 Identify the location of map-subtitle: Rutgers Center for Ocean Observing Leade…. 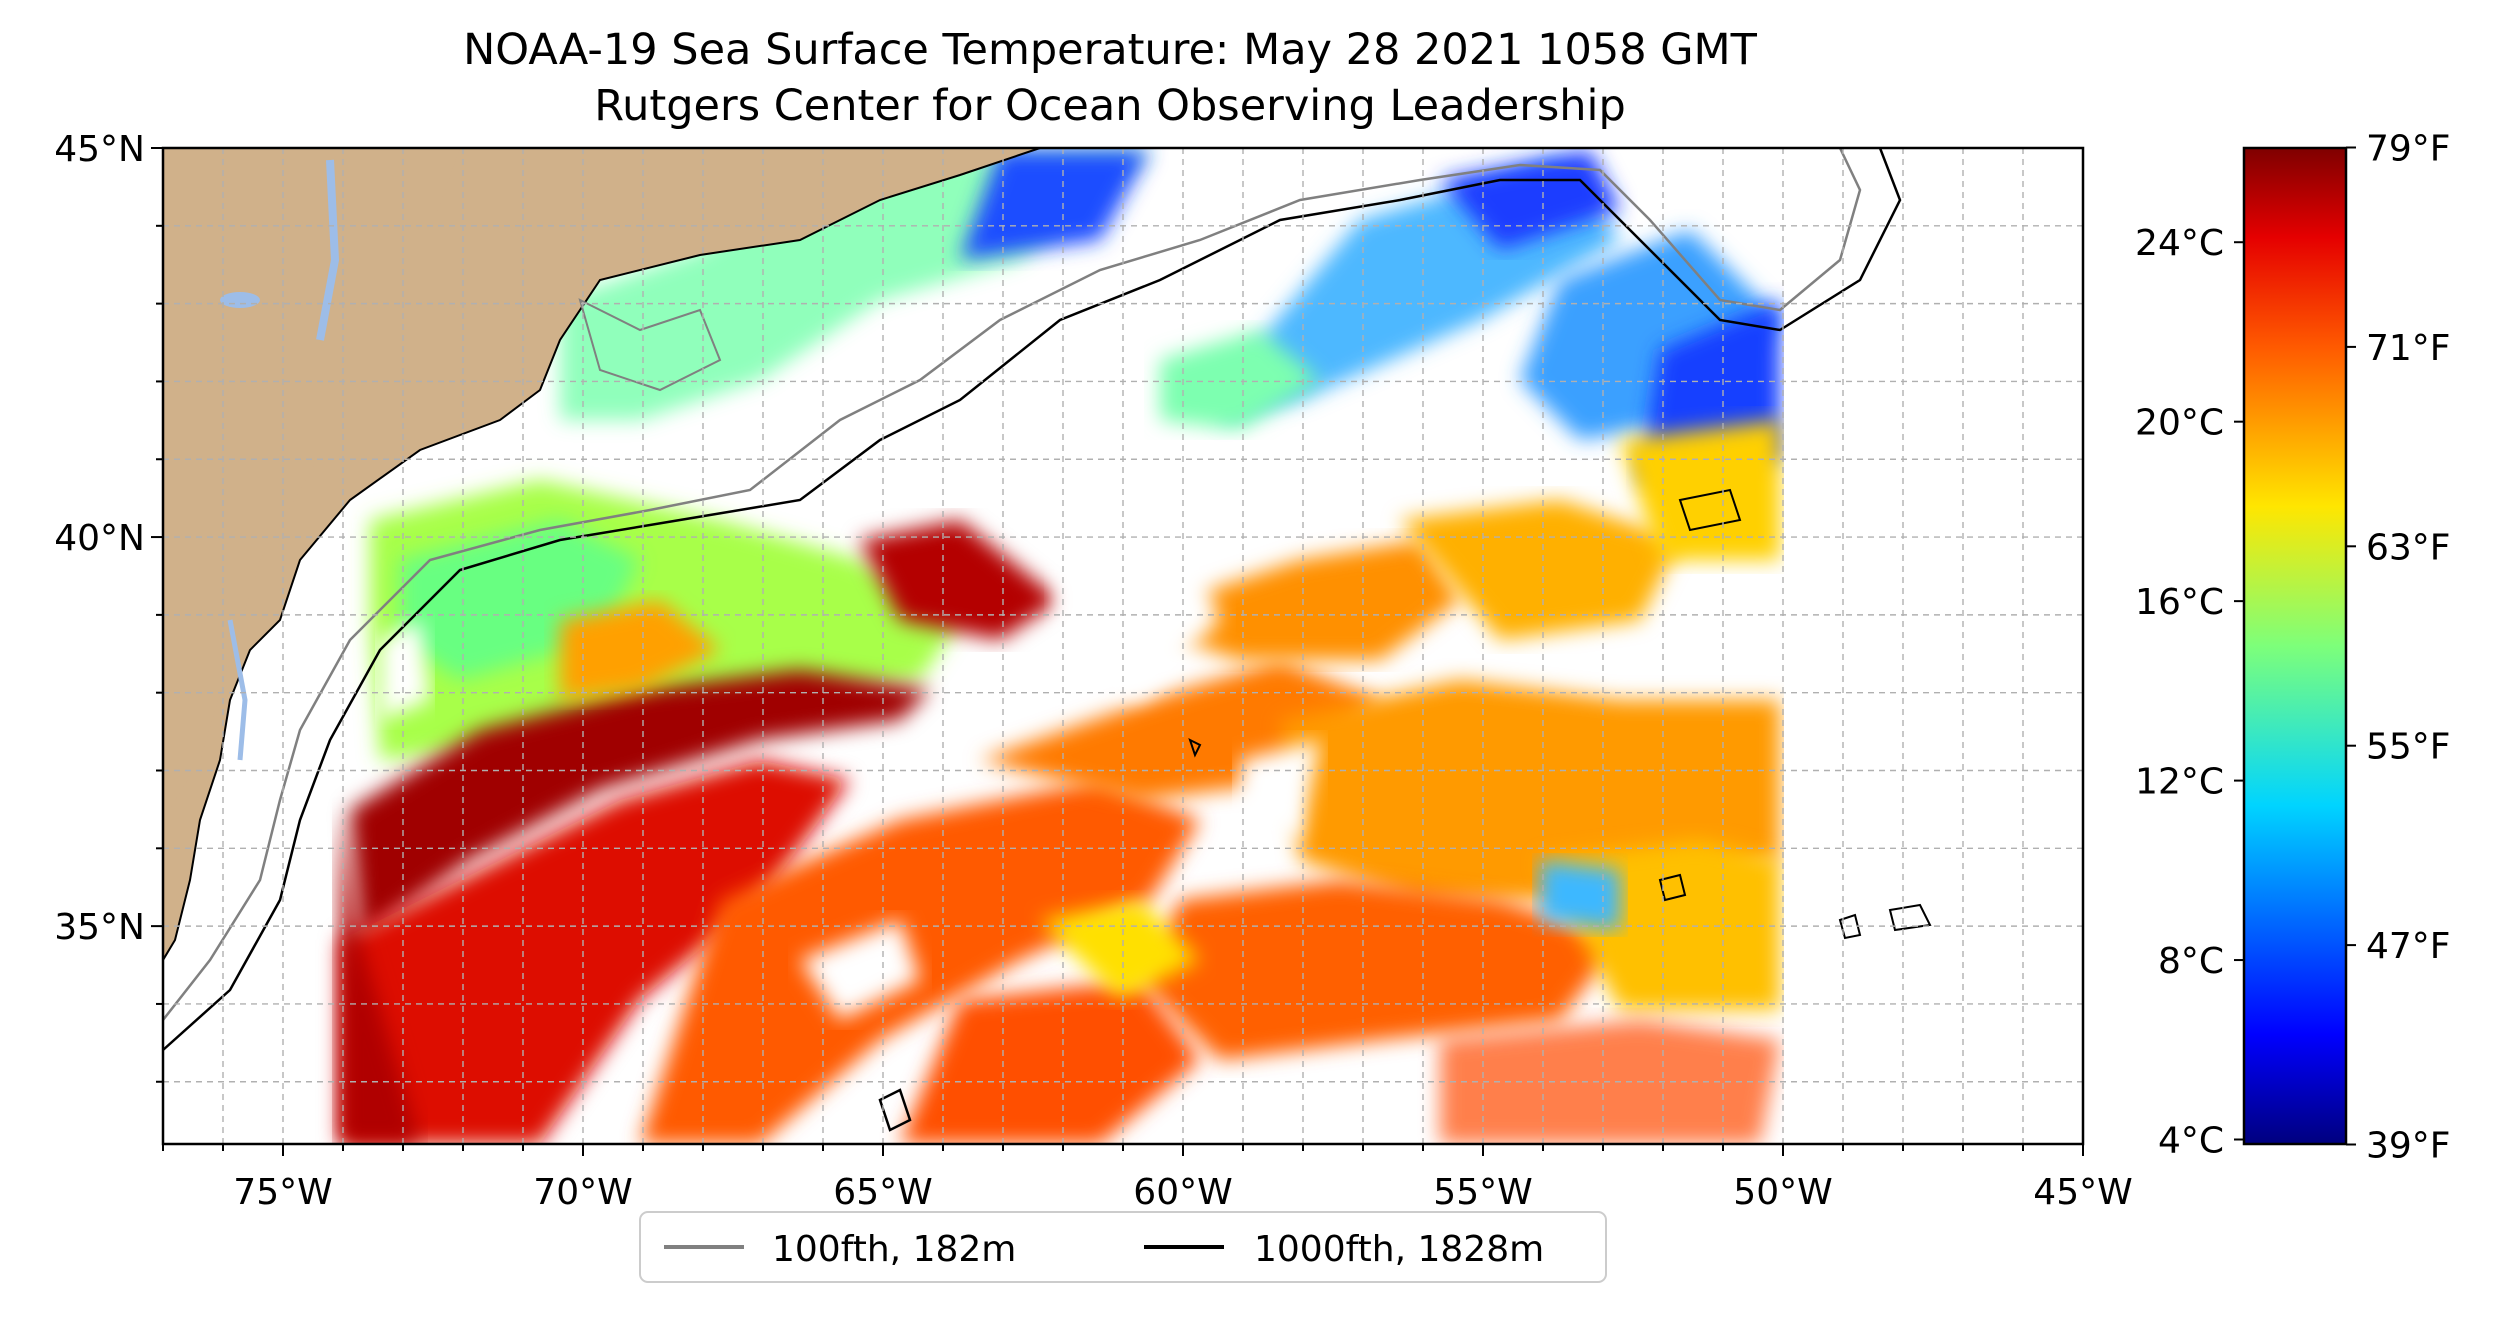
(1110, 106).